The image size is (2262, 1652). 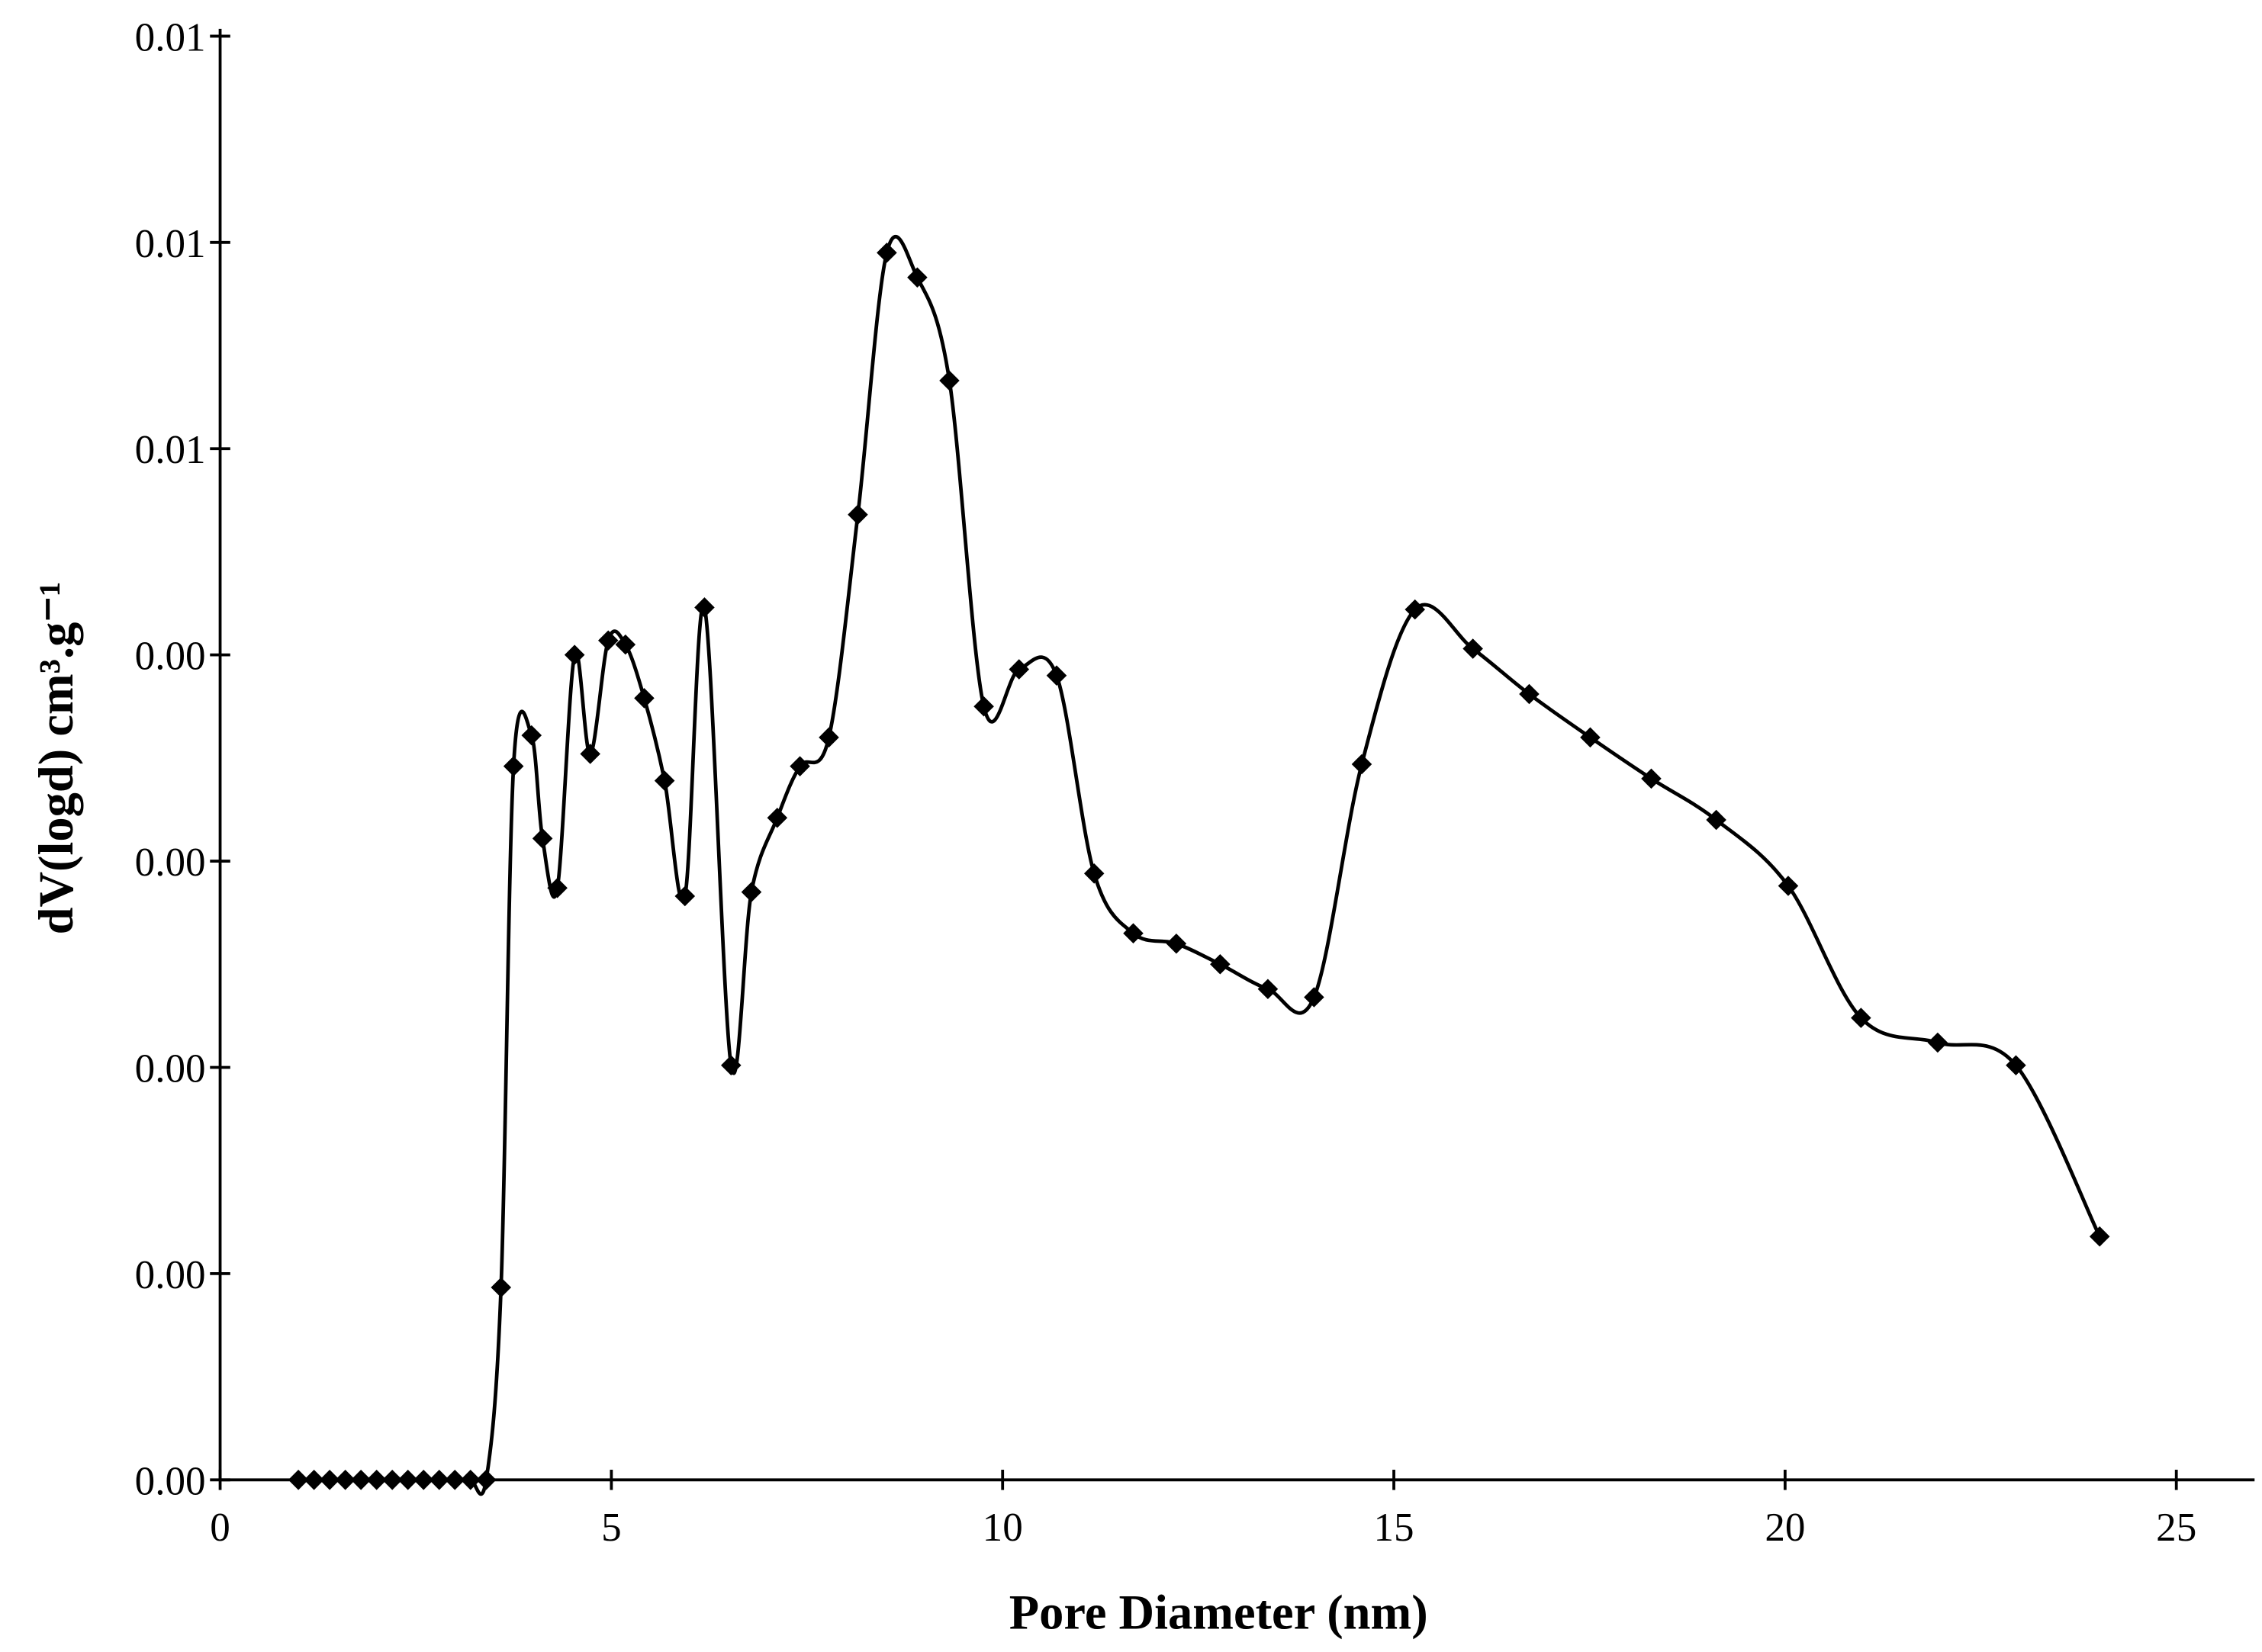 What do you see at coordinates (56, 757) in the screenshot?
I see `y-axis-title: dV(logd) cm³.g⁻¹` at bounding box center [56, 757].